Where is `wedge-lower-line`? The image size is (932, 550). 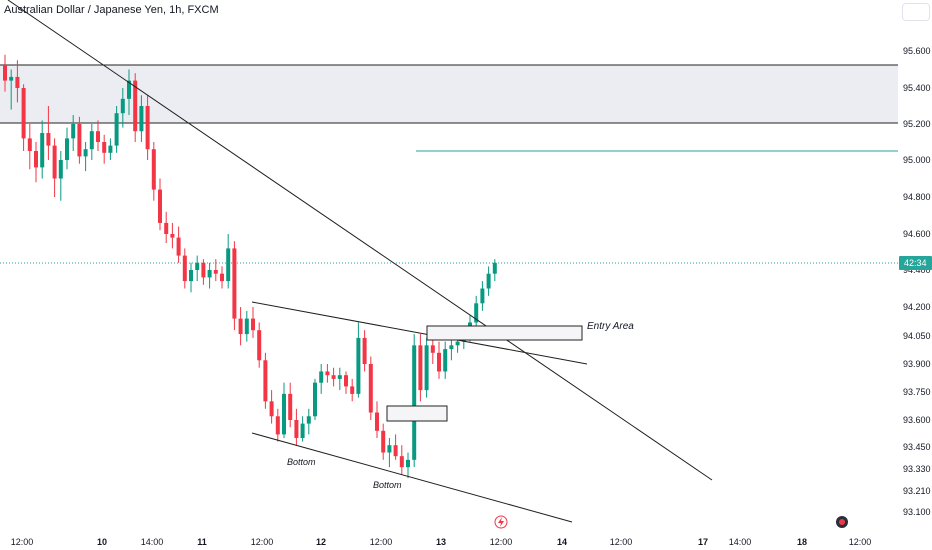 wedge-lower-line is located at coordinates (412, 477).